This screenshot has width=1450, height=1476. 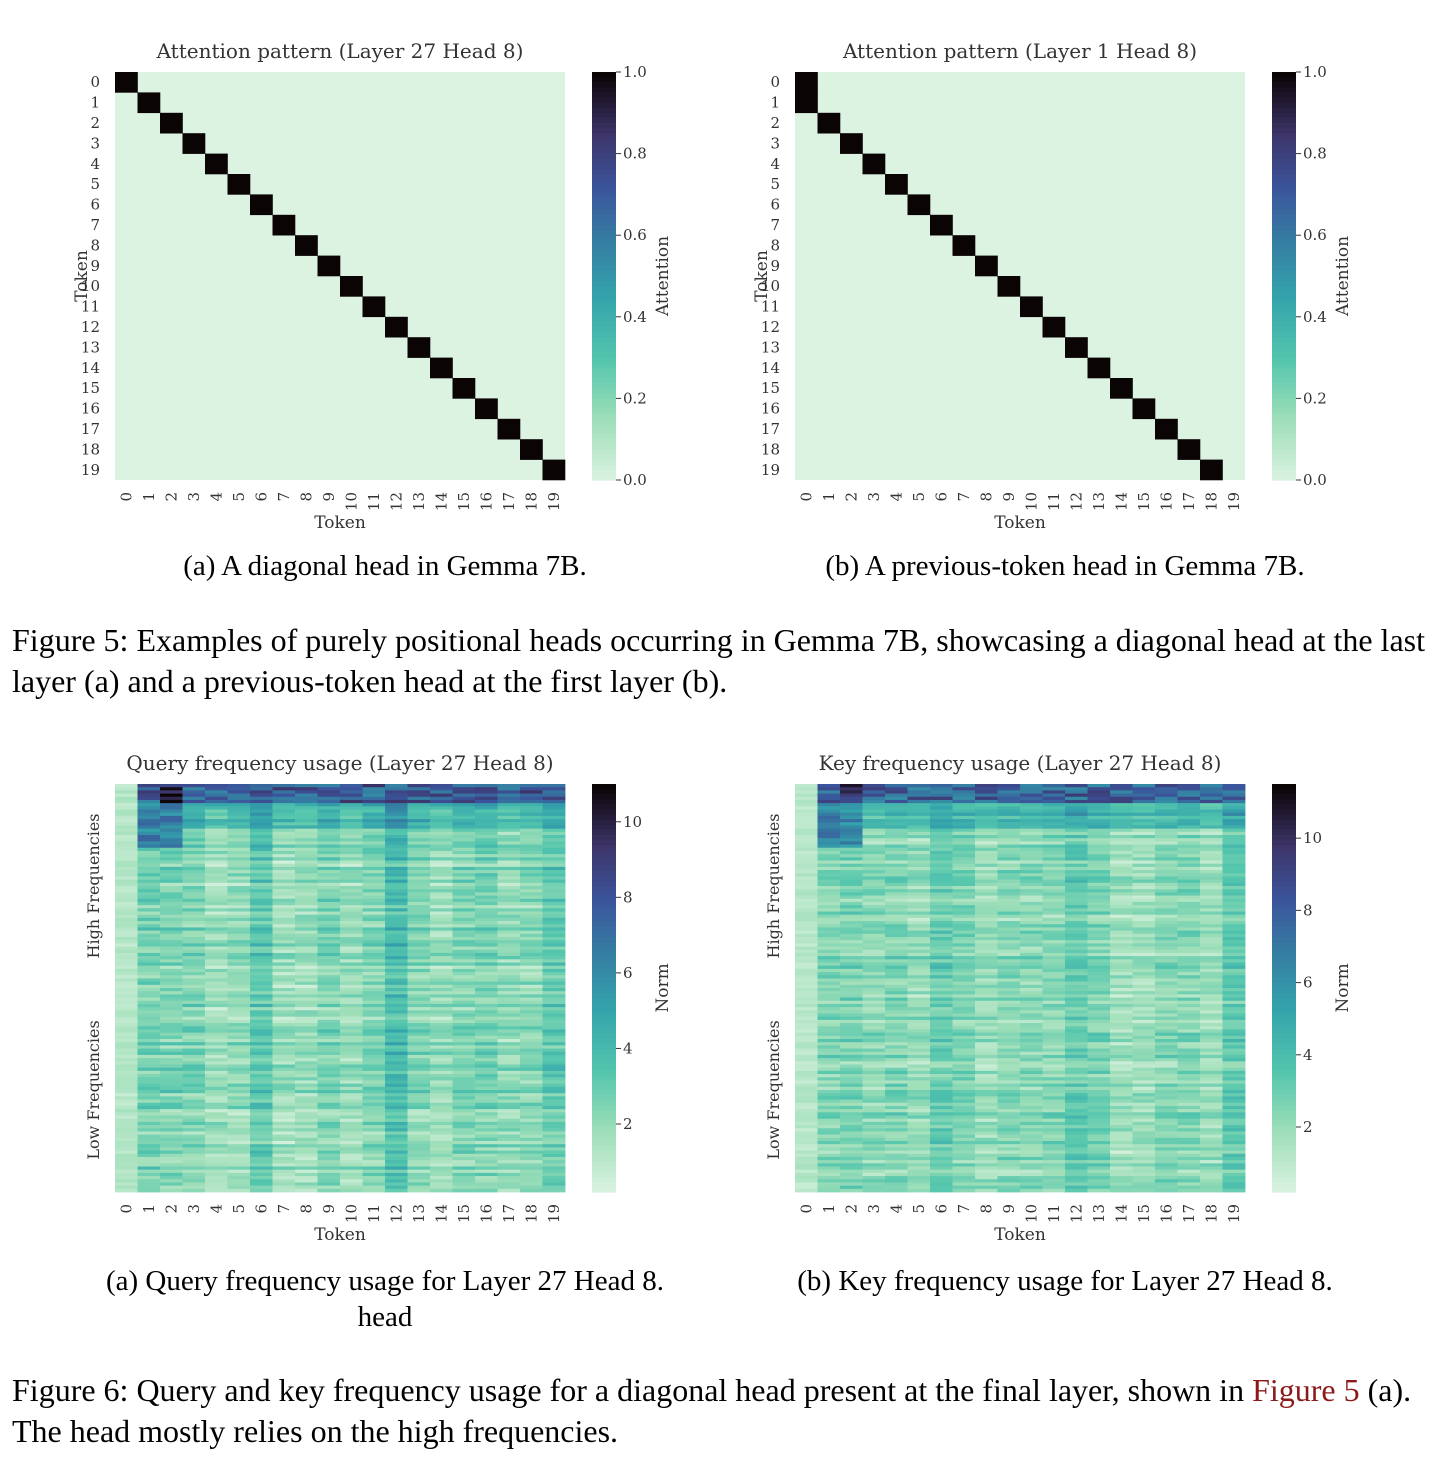 I want to click on y-tick-label: 17, so click(x=770, y=429).